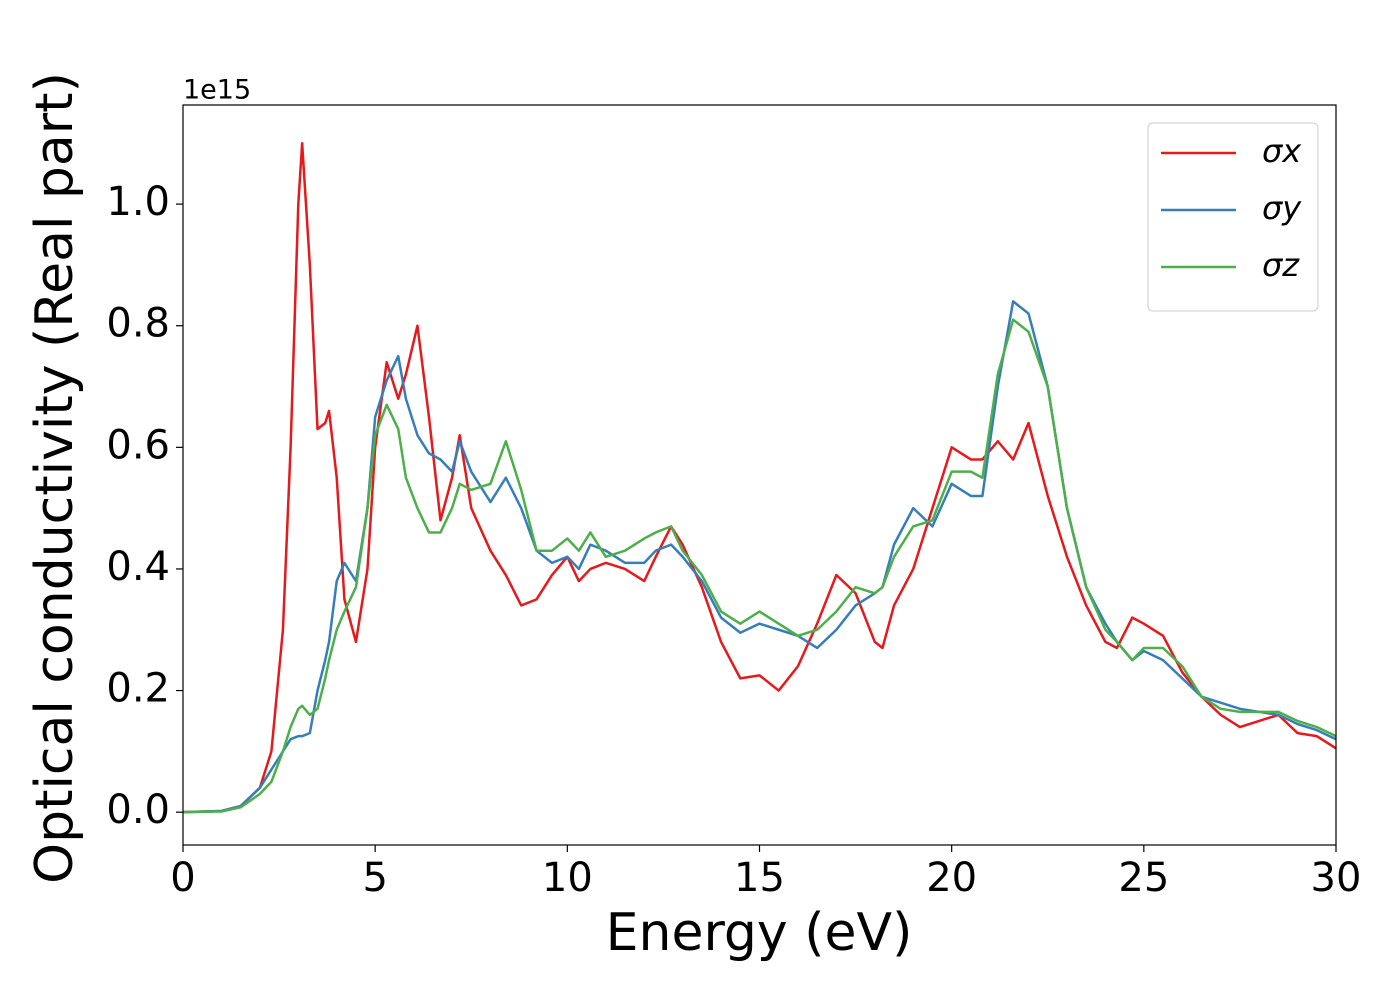 This screenshot has height=1000, width=1400. Describe the element at coordinates (138, 202) in the screenshot. I see `y-tick-label: 1.0` at that location.